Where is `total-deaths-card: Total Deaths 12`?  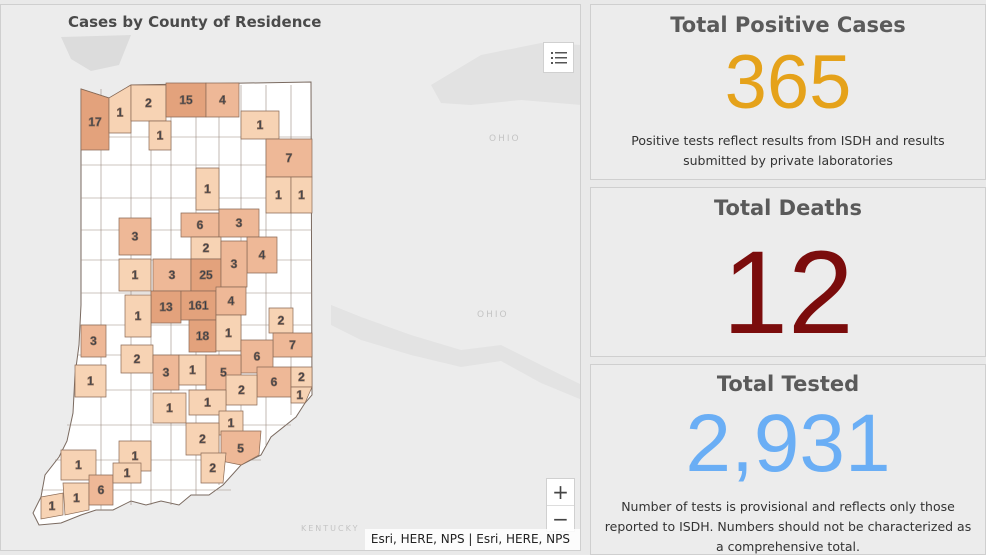 total-deaths-card: Total Deaths 12 is located at coordinates (788, 272).